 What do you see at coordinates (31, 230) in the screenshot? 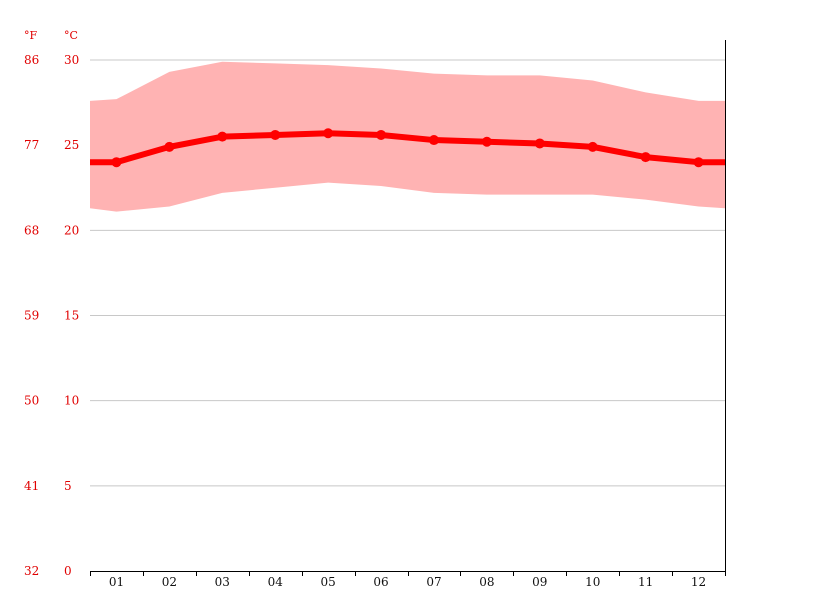
I see `y-tick-fahrenheit: 68` at bounding box center [31, 230].